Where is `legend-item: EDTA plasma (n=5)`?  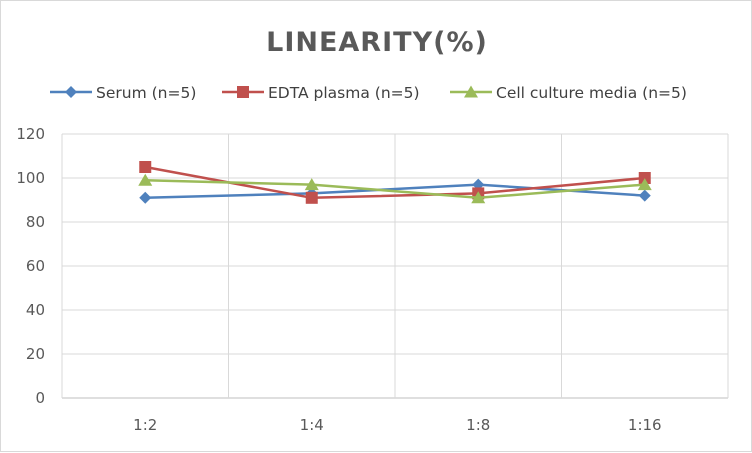 legend-item: EDTA plasma (n=5) is located at coordinates (321, 93).